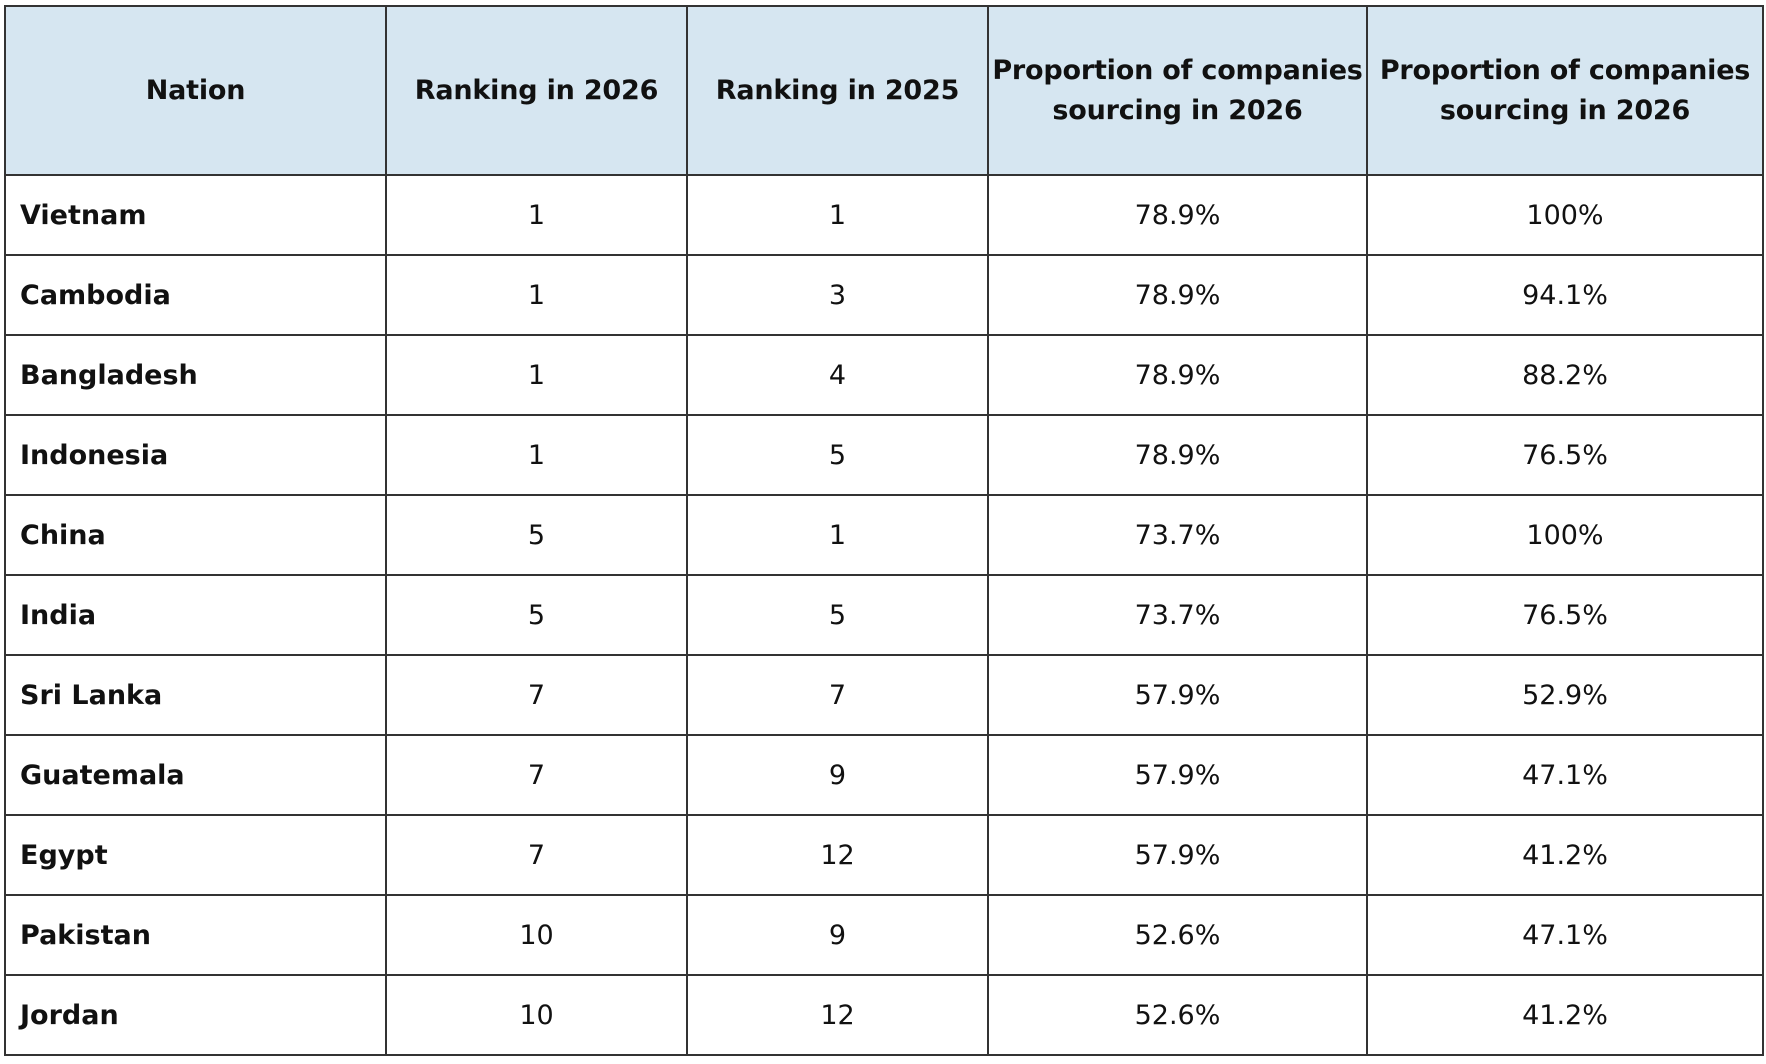 The height and width of the screenshot is (1064, 1766). What do you see at coordinates (195, 90) in the screenshot?
I see `header-nation: Nation` at bounding box center [195, 90].